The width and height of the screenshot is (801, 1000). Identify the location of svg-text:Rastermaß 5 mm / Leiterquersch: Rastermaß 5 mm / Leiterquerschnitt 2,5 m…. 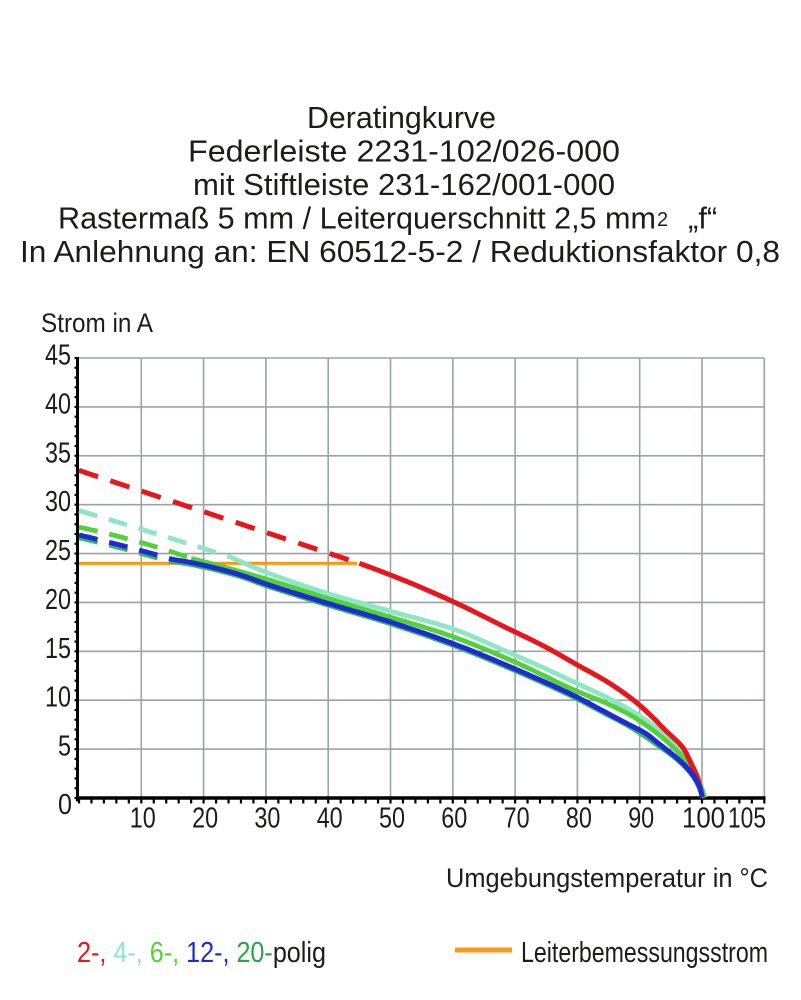
(357, 218).